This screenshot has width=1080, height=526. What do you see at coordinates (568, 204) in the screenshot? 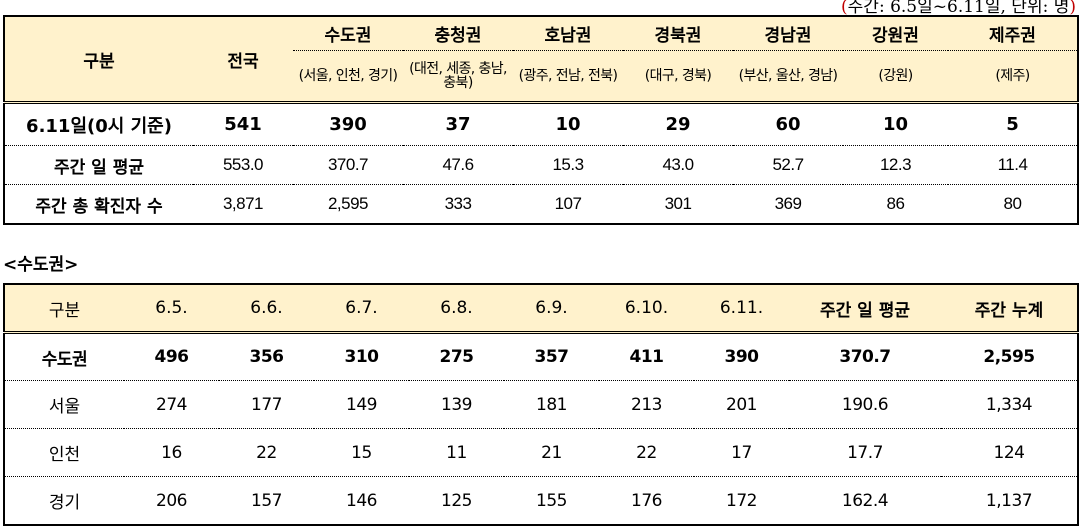
I see `cell: 107` at bounding box center [568, 204].